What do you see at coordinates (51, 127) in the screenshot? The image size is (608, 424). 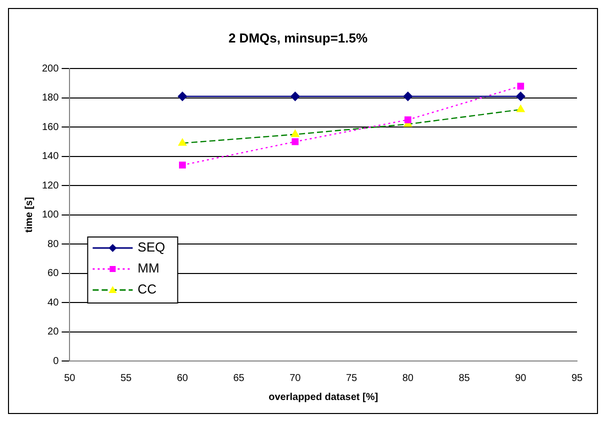 I see `y-tick-label: 160` at bounding box center [51, 127].